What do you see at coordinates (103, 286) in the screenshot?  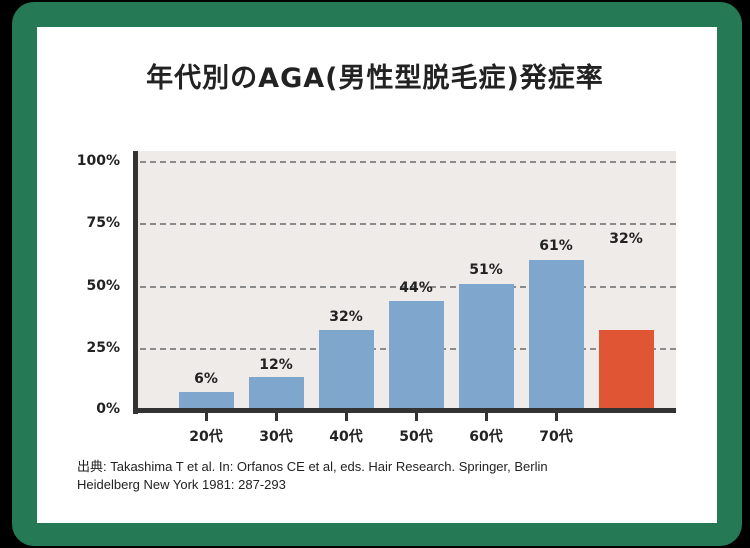 I see `ytick-50: 50%` at bounding box center [103, 286].